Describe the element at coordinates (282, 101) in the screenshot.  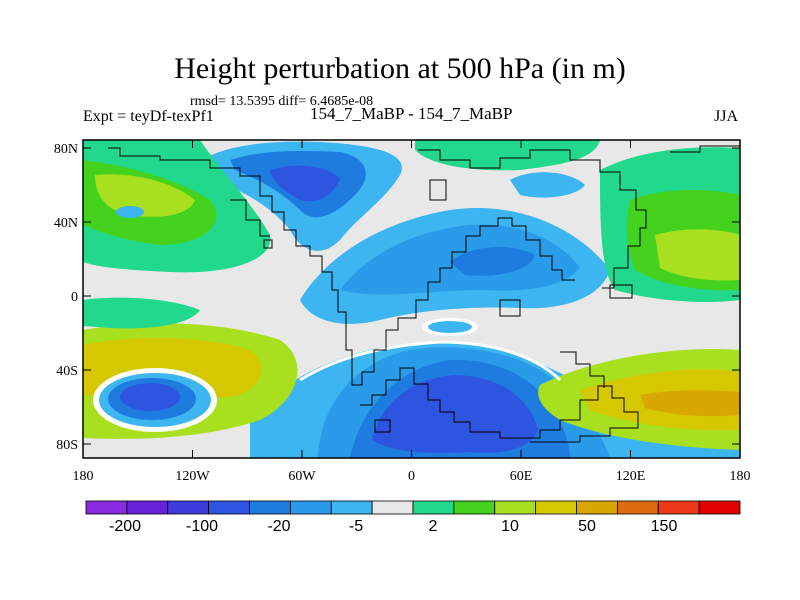
I see `stats-text: rmsd= 13.5395 diff= 6.4685e-08` at that location.